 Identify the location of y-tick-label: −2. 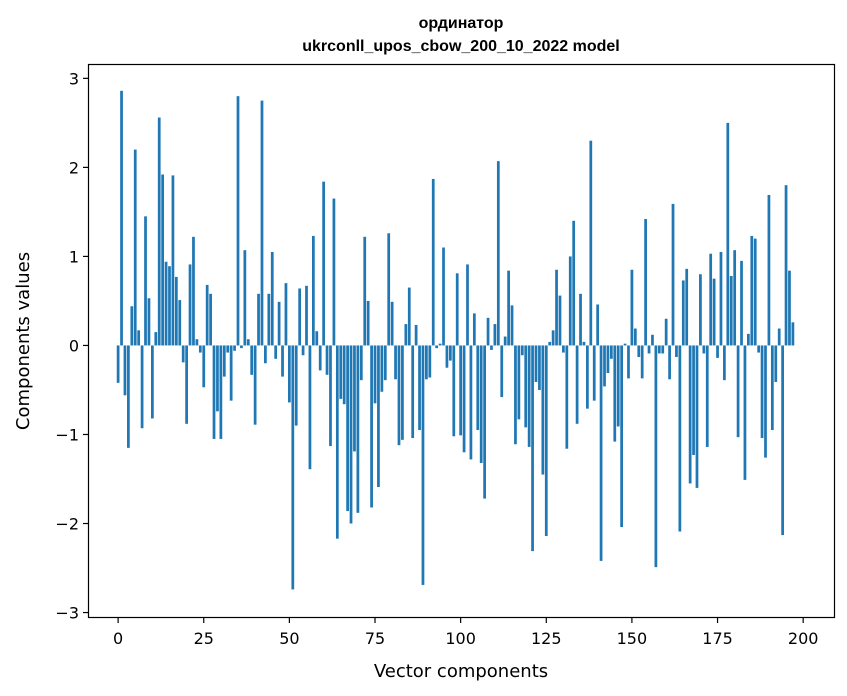
(67, 524).